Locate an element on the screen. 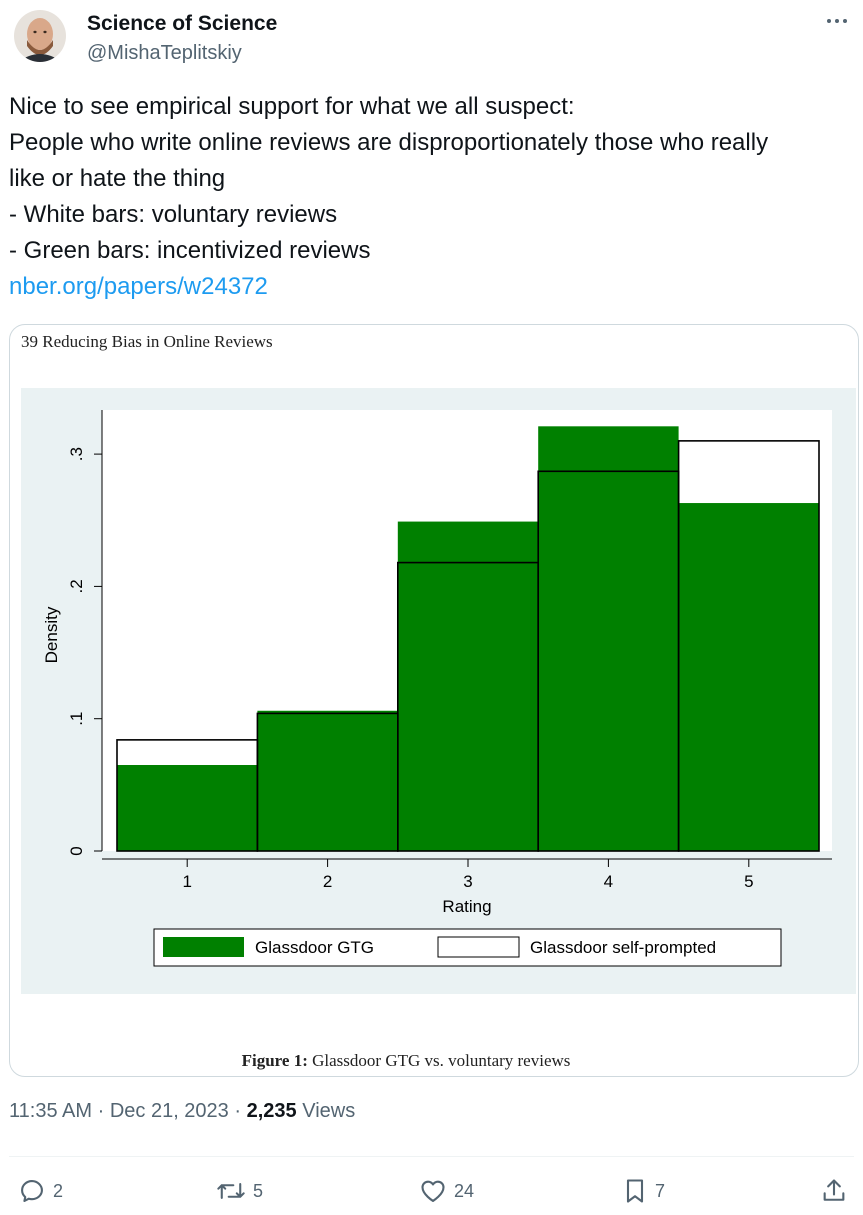 Image resolution: width=863 pixels, height=1215 pixels. heart-icon is located at coordinates (433, 1191).